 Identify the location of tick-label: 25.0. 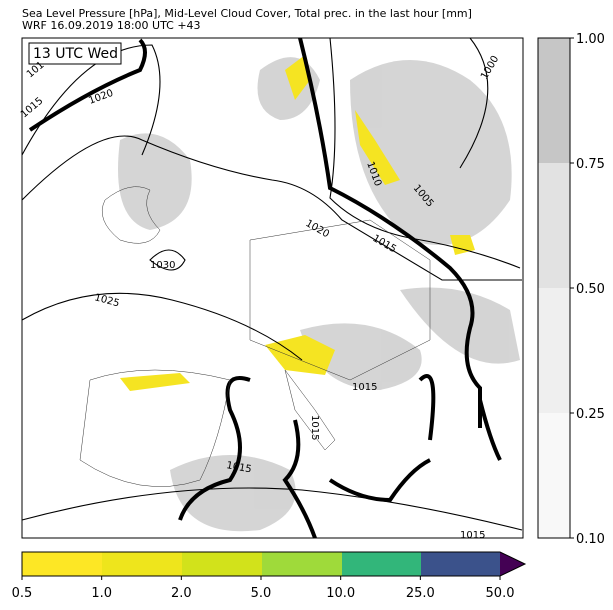
(420, 593).